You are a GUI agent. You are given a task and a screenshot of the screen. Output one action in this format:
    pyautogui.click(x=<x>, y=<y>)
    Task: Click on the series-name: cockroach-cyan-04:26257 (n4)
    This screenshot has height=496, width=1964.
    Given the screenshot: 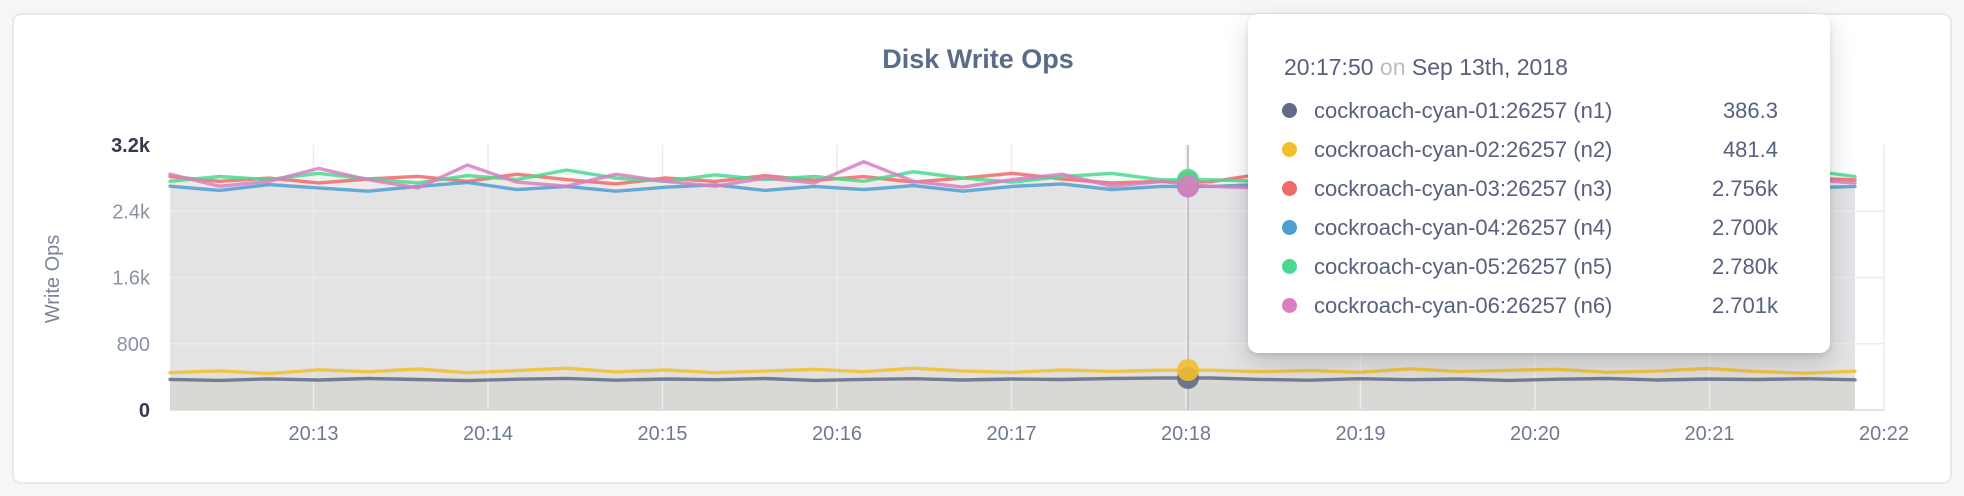 What is the action you would take?
    pyautogui.click(x=1463, y=227)
    